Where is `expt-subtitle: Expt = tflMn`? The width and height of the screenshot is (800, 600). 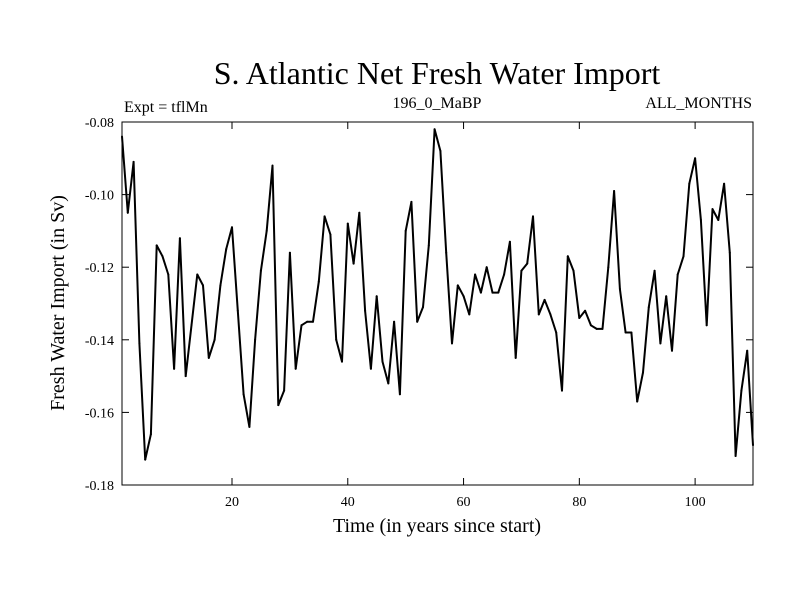
expt-subtitle: Expt = tflMn is located at coordinates (166, 107).